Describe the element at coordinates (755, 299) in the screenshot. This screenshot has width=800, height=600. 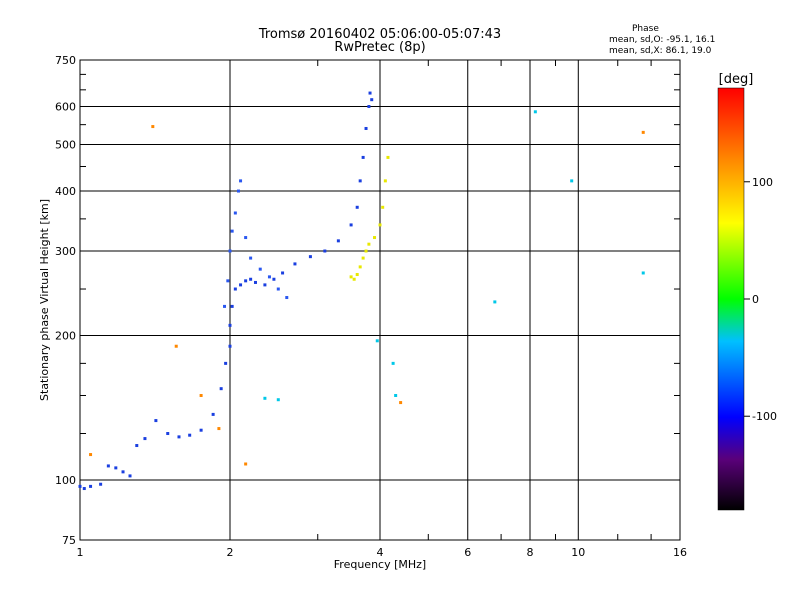
I see `colorbar-tick-label: 0` at that location.